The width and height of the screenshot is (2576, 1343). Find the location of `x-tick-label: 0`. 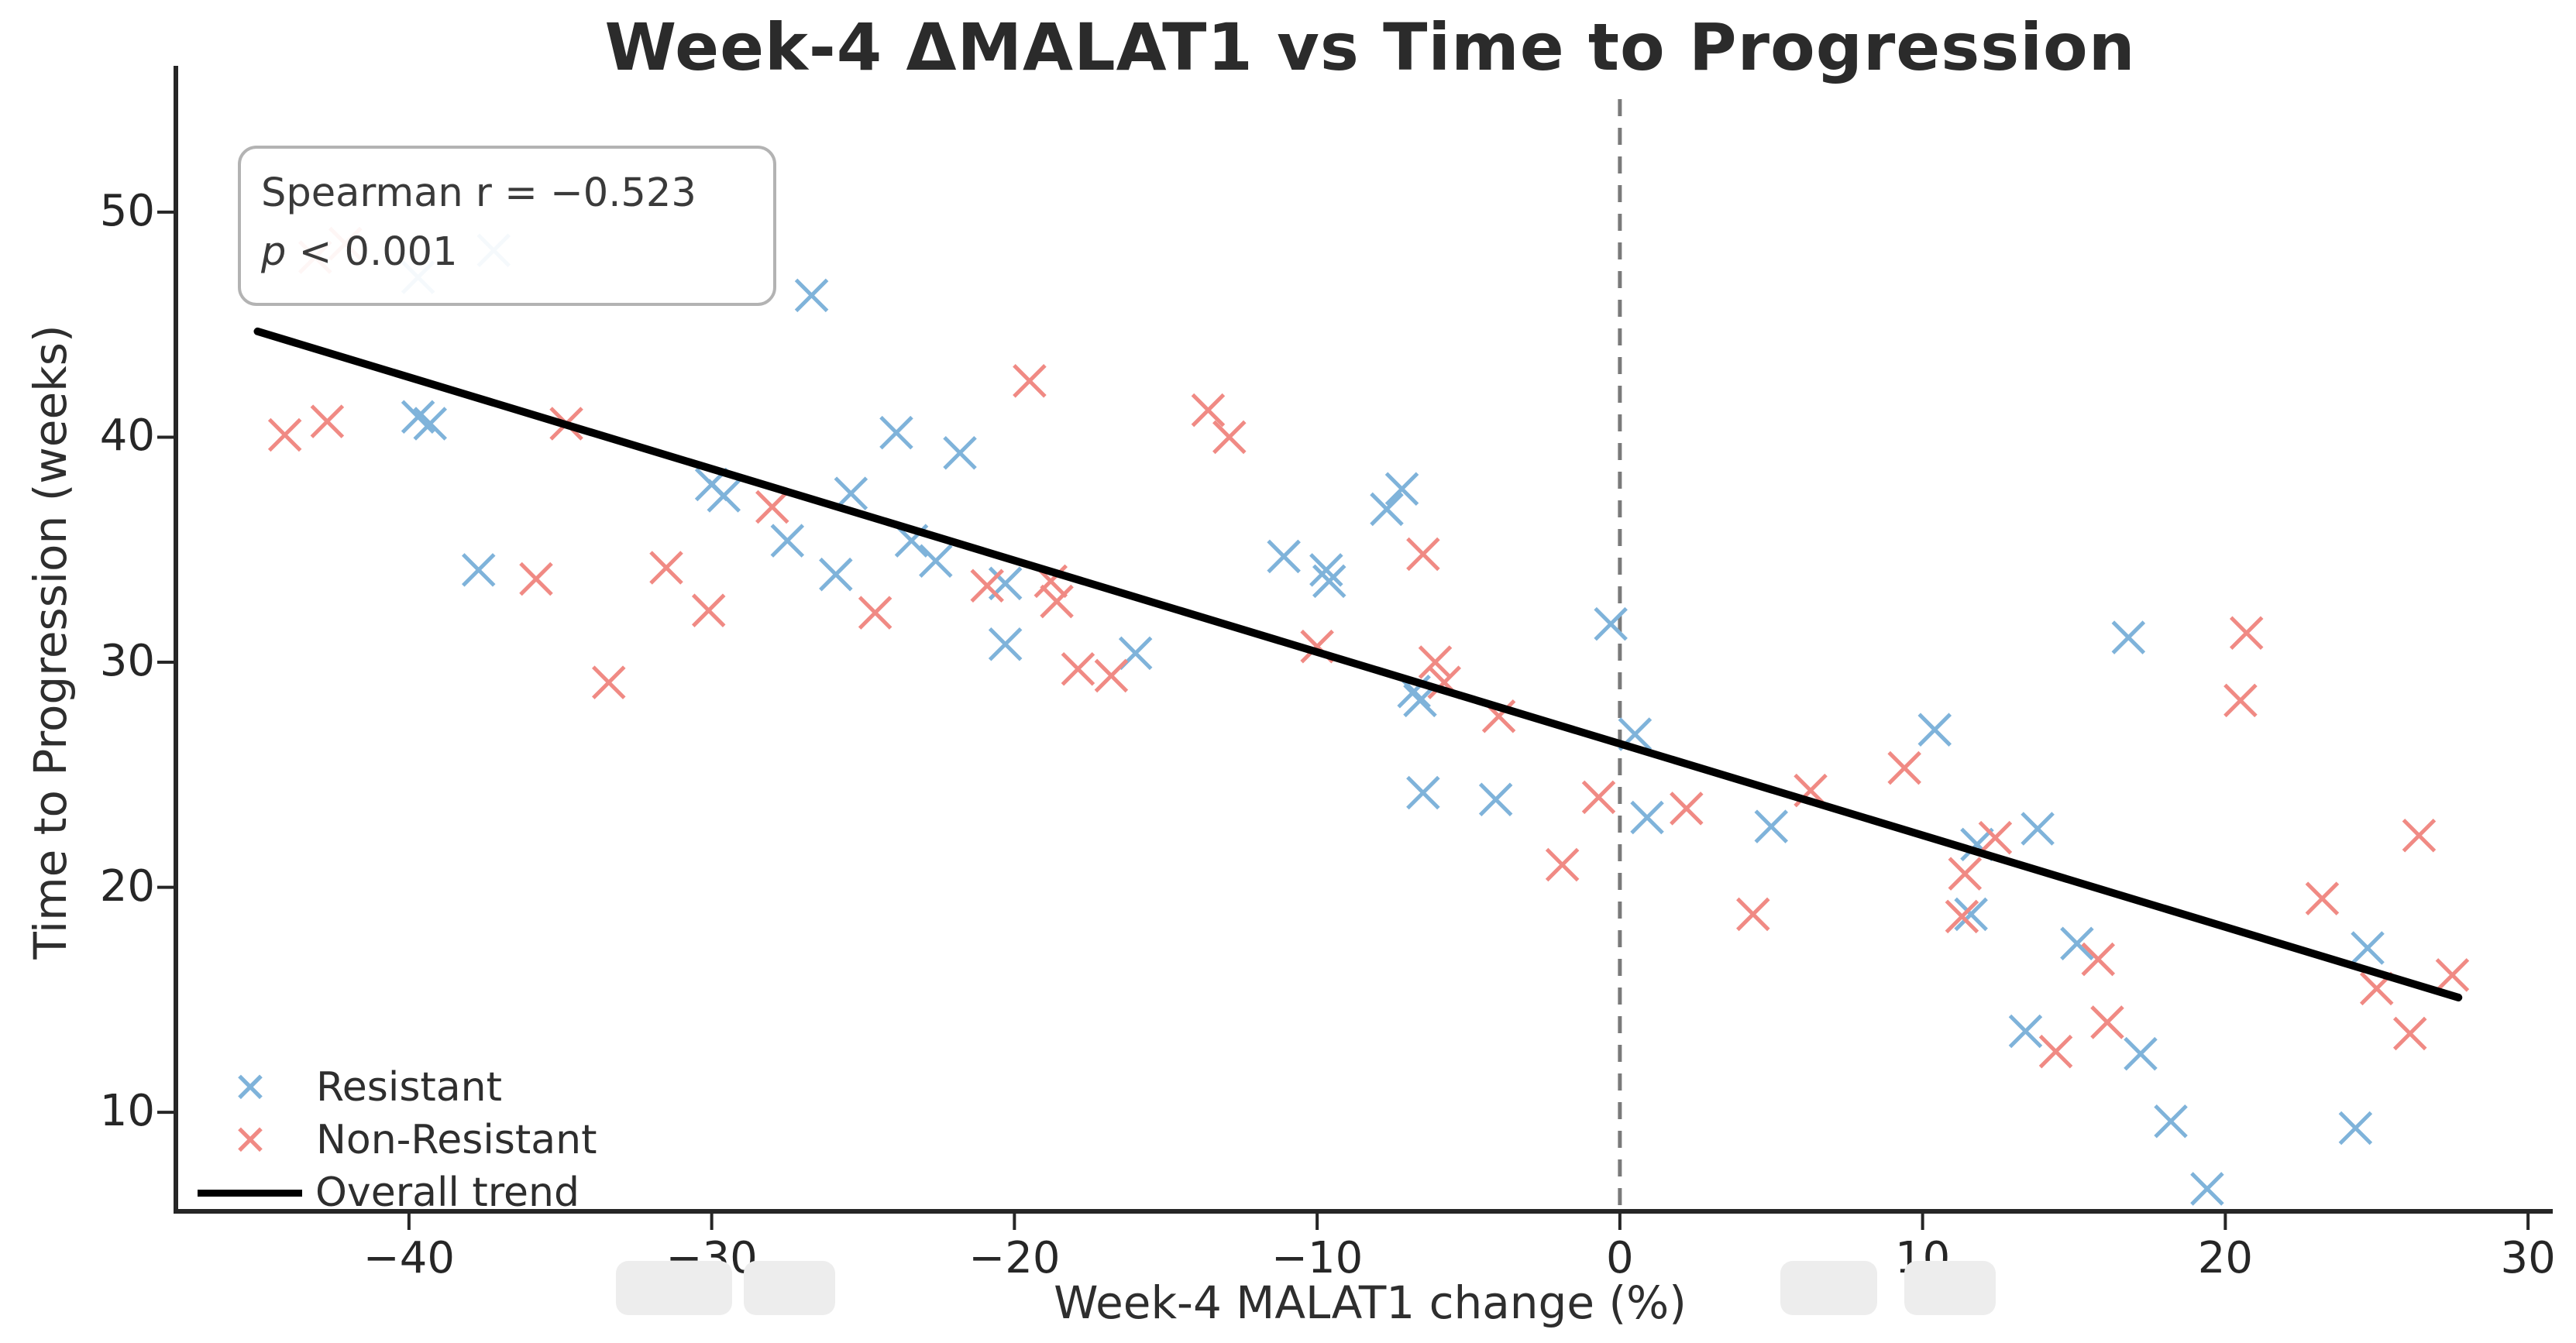

x-tick-label: 0 is located at coordinates (1620, 1258).